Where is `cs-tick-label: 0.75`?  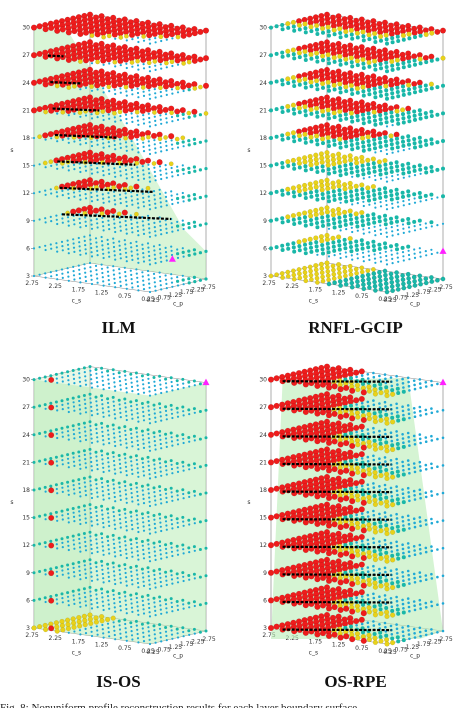
cs-tick-label: 0.75 is located at coordinates (362, 648).